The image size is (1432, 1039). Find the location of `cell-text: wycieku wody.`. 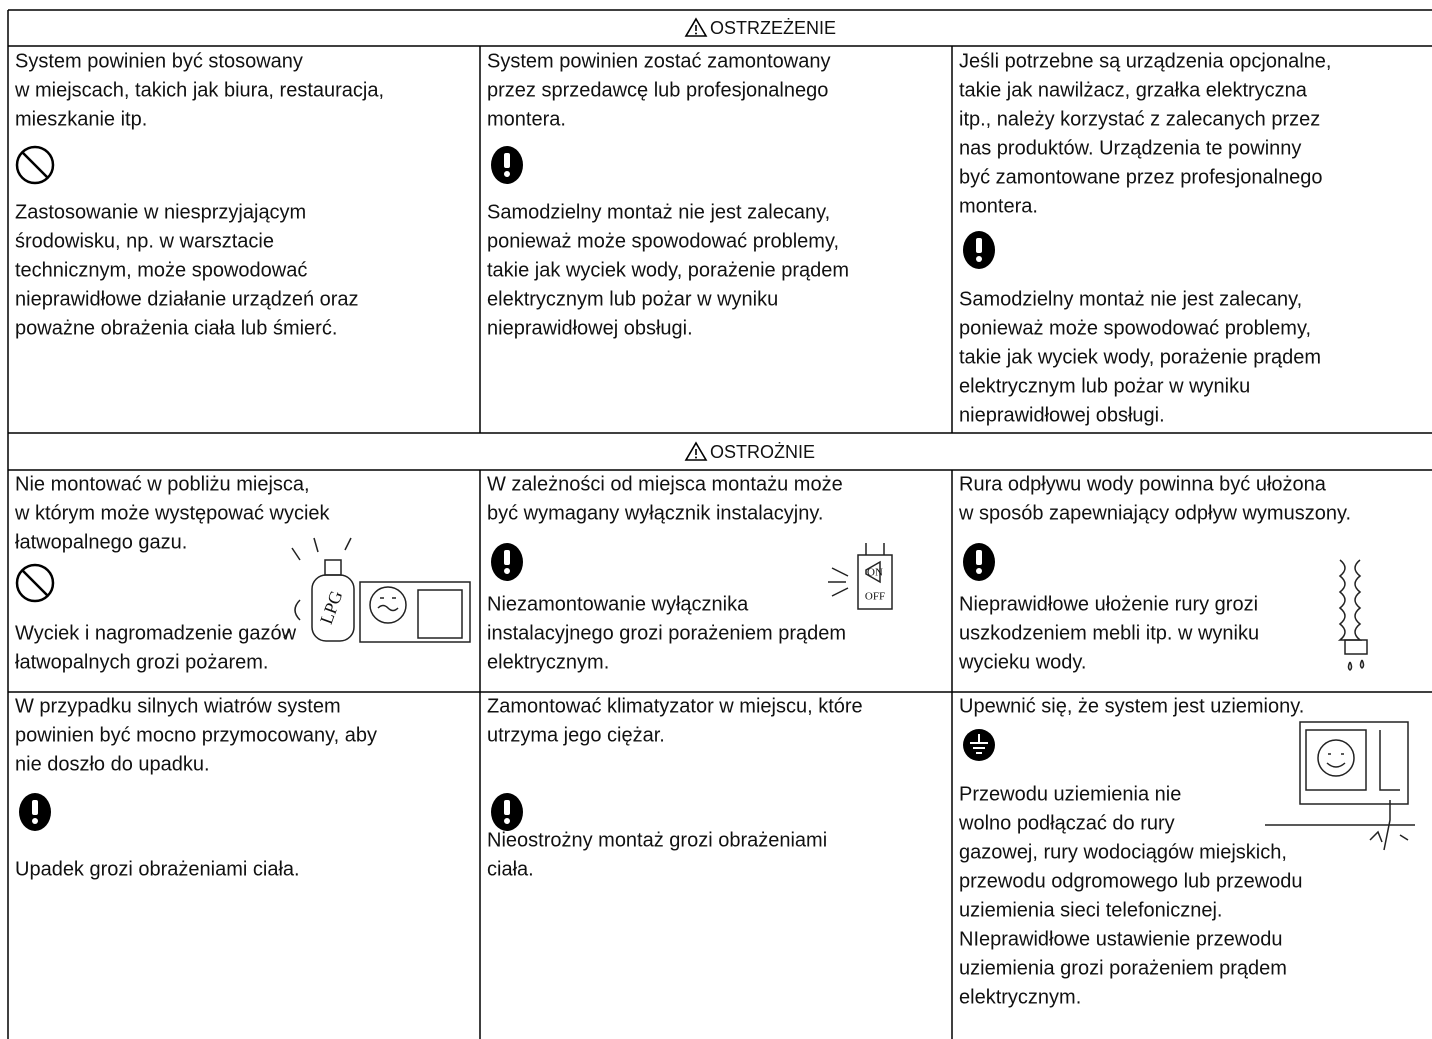

cell-text: wycieku wody. is located at coordinates (1022, 662).